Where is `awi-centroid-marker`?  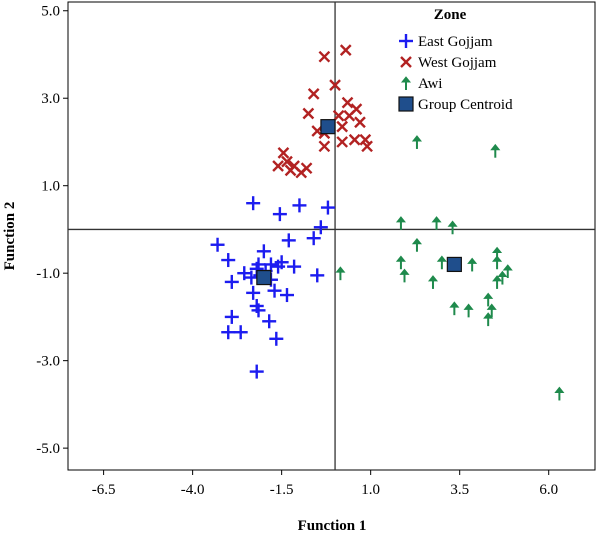 awi-centroid-marker is located at coordinates (454, 264).